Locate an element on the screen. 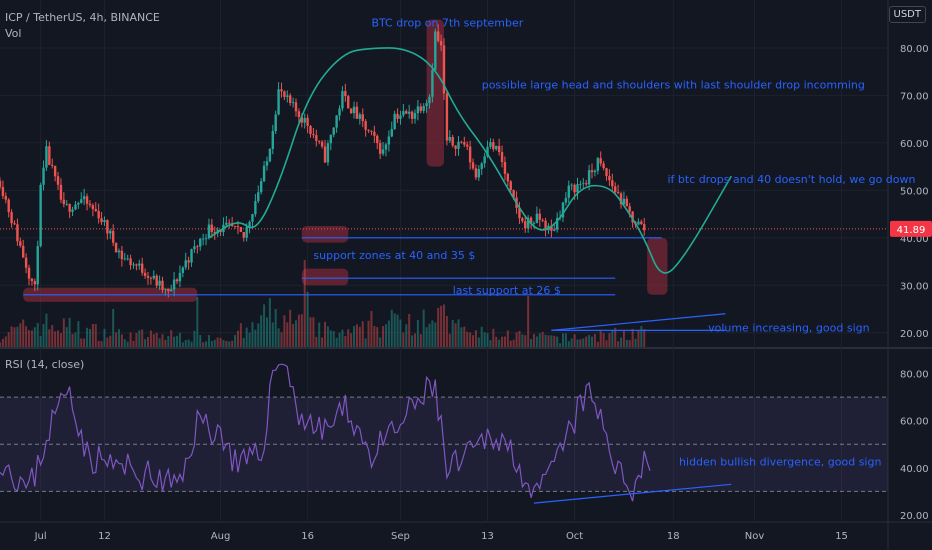 The width and height of the screenshot is (932, 550). time-tick-label: 12 is located at coordinates (104, 536).